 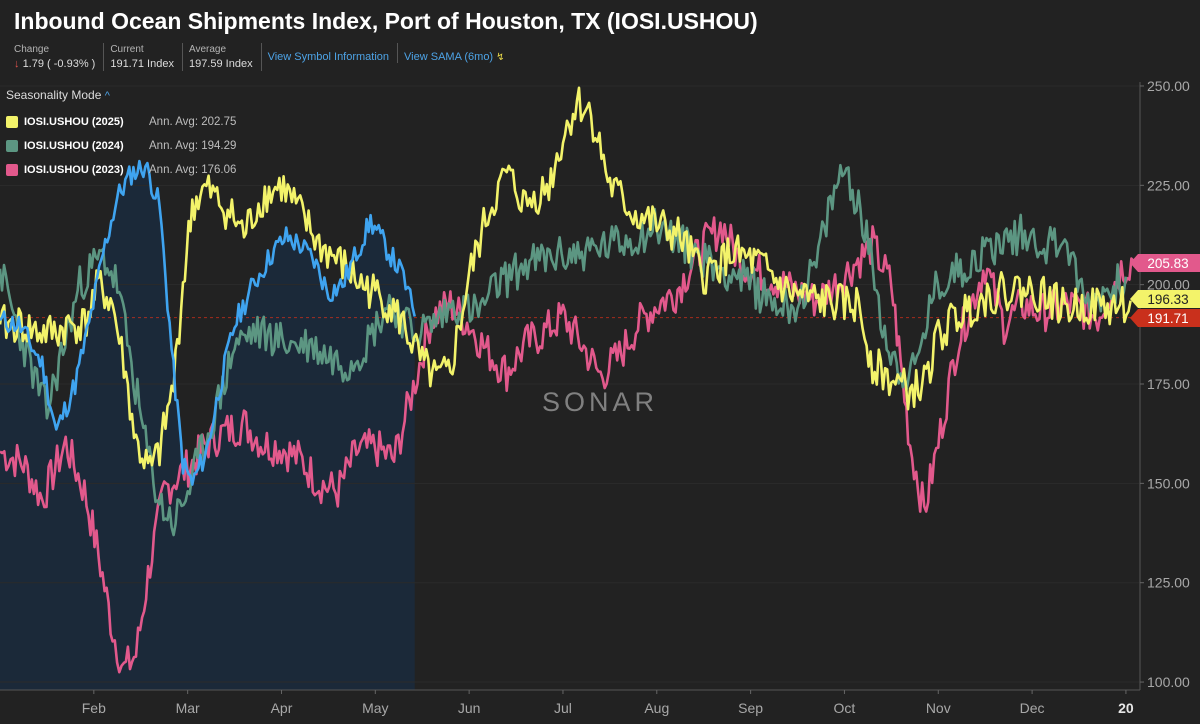 I want to click on change-value-row: ↓ 1.79 ( -0.93% ), so click(x=54, y=64).